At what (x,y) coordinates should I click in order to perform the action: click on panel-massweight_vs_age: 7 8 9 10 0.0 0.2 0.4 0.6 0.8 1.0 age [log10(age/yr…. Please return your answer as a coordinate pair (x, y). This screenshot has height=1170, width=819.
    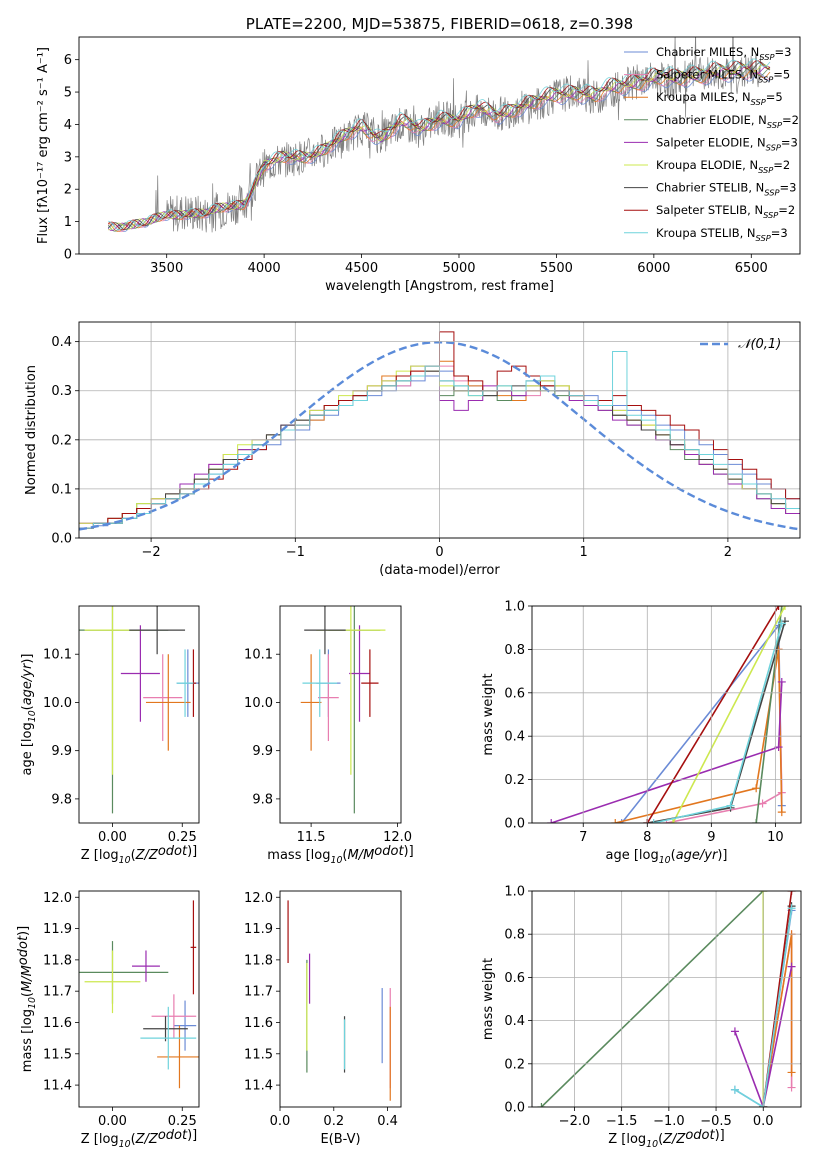
    Looking at the image, I should click on (641, 733).